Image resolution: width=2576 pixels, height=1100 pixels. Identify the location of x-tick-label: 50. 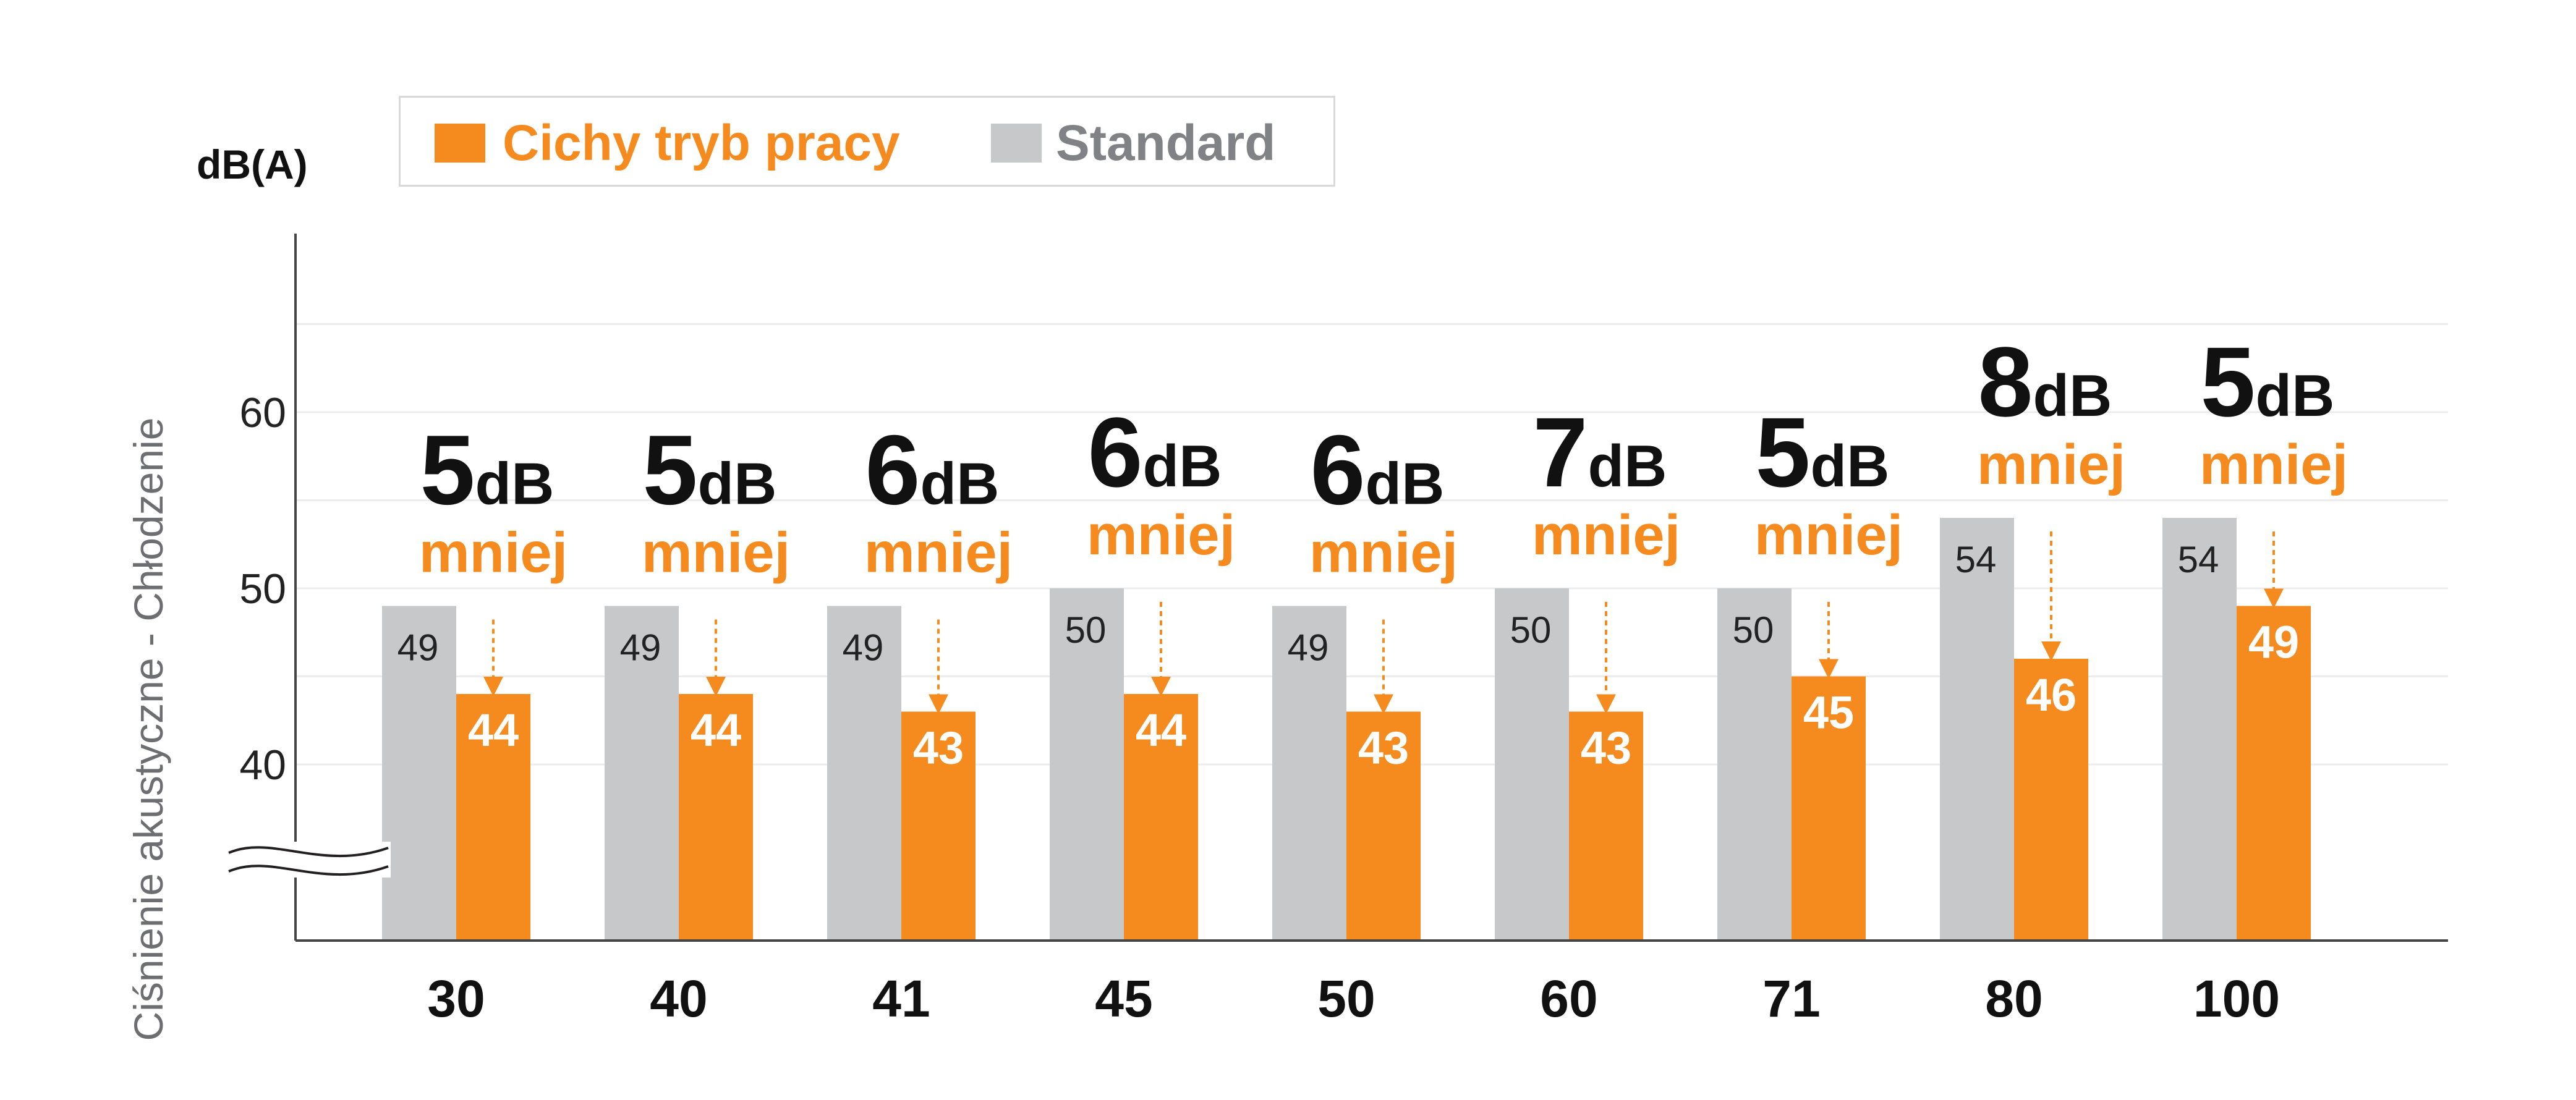
(1346, 999).